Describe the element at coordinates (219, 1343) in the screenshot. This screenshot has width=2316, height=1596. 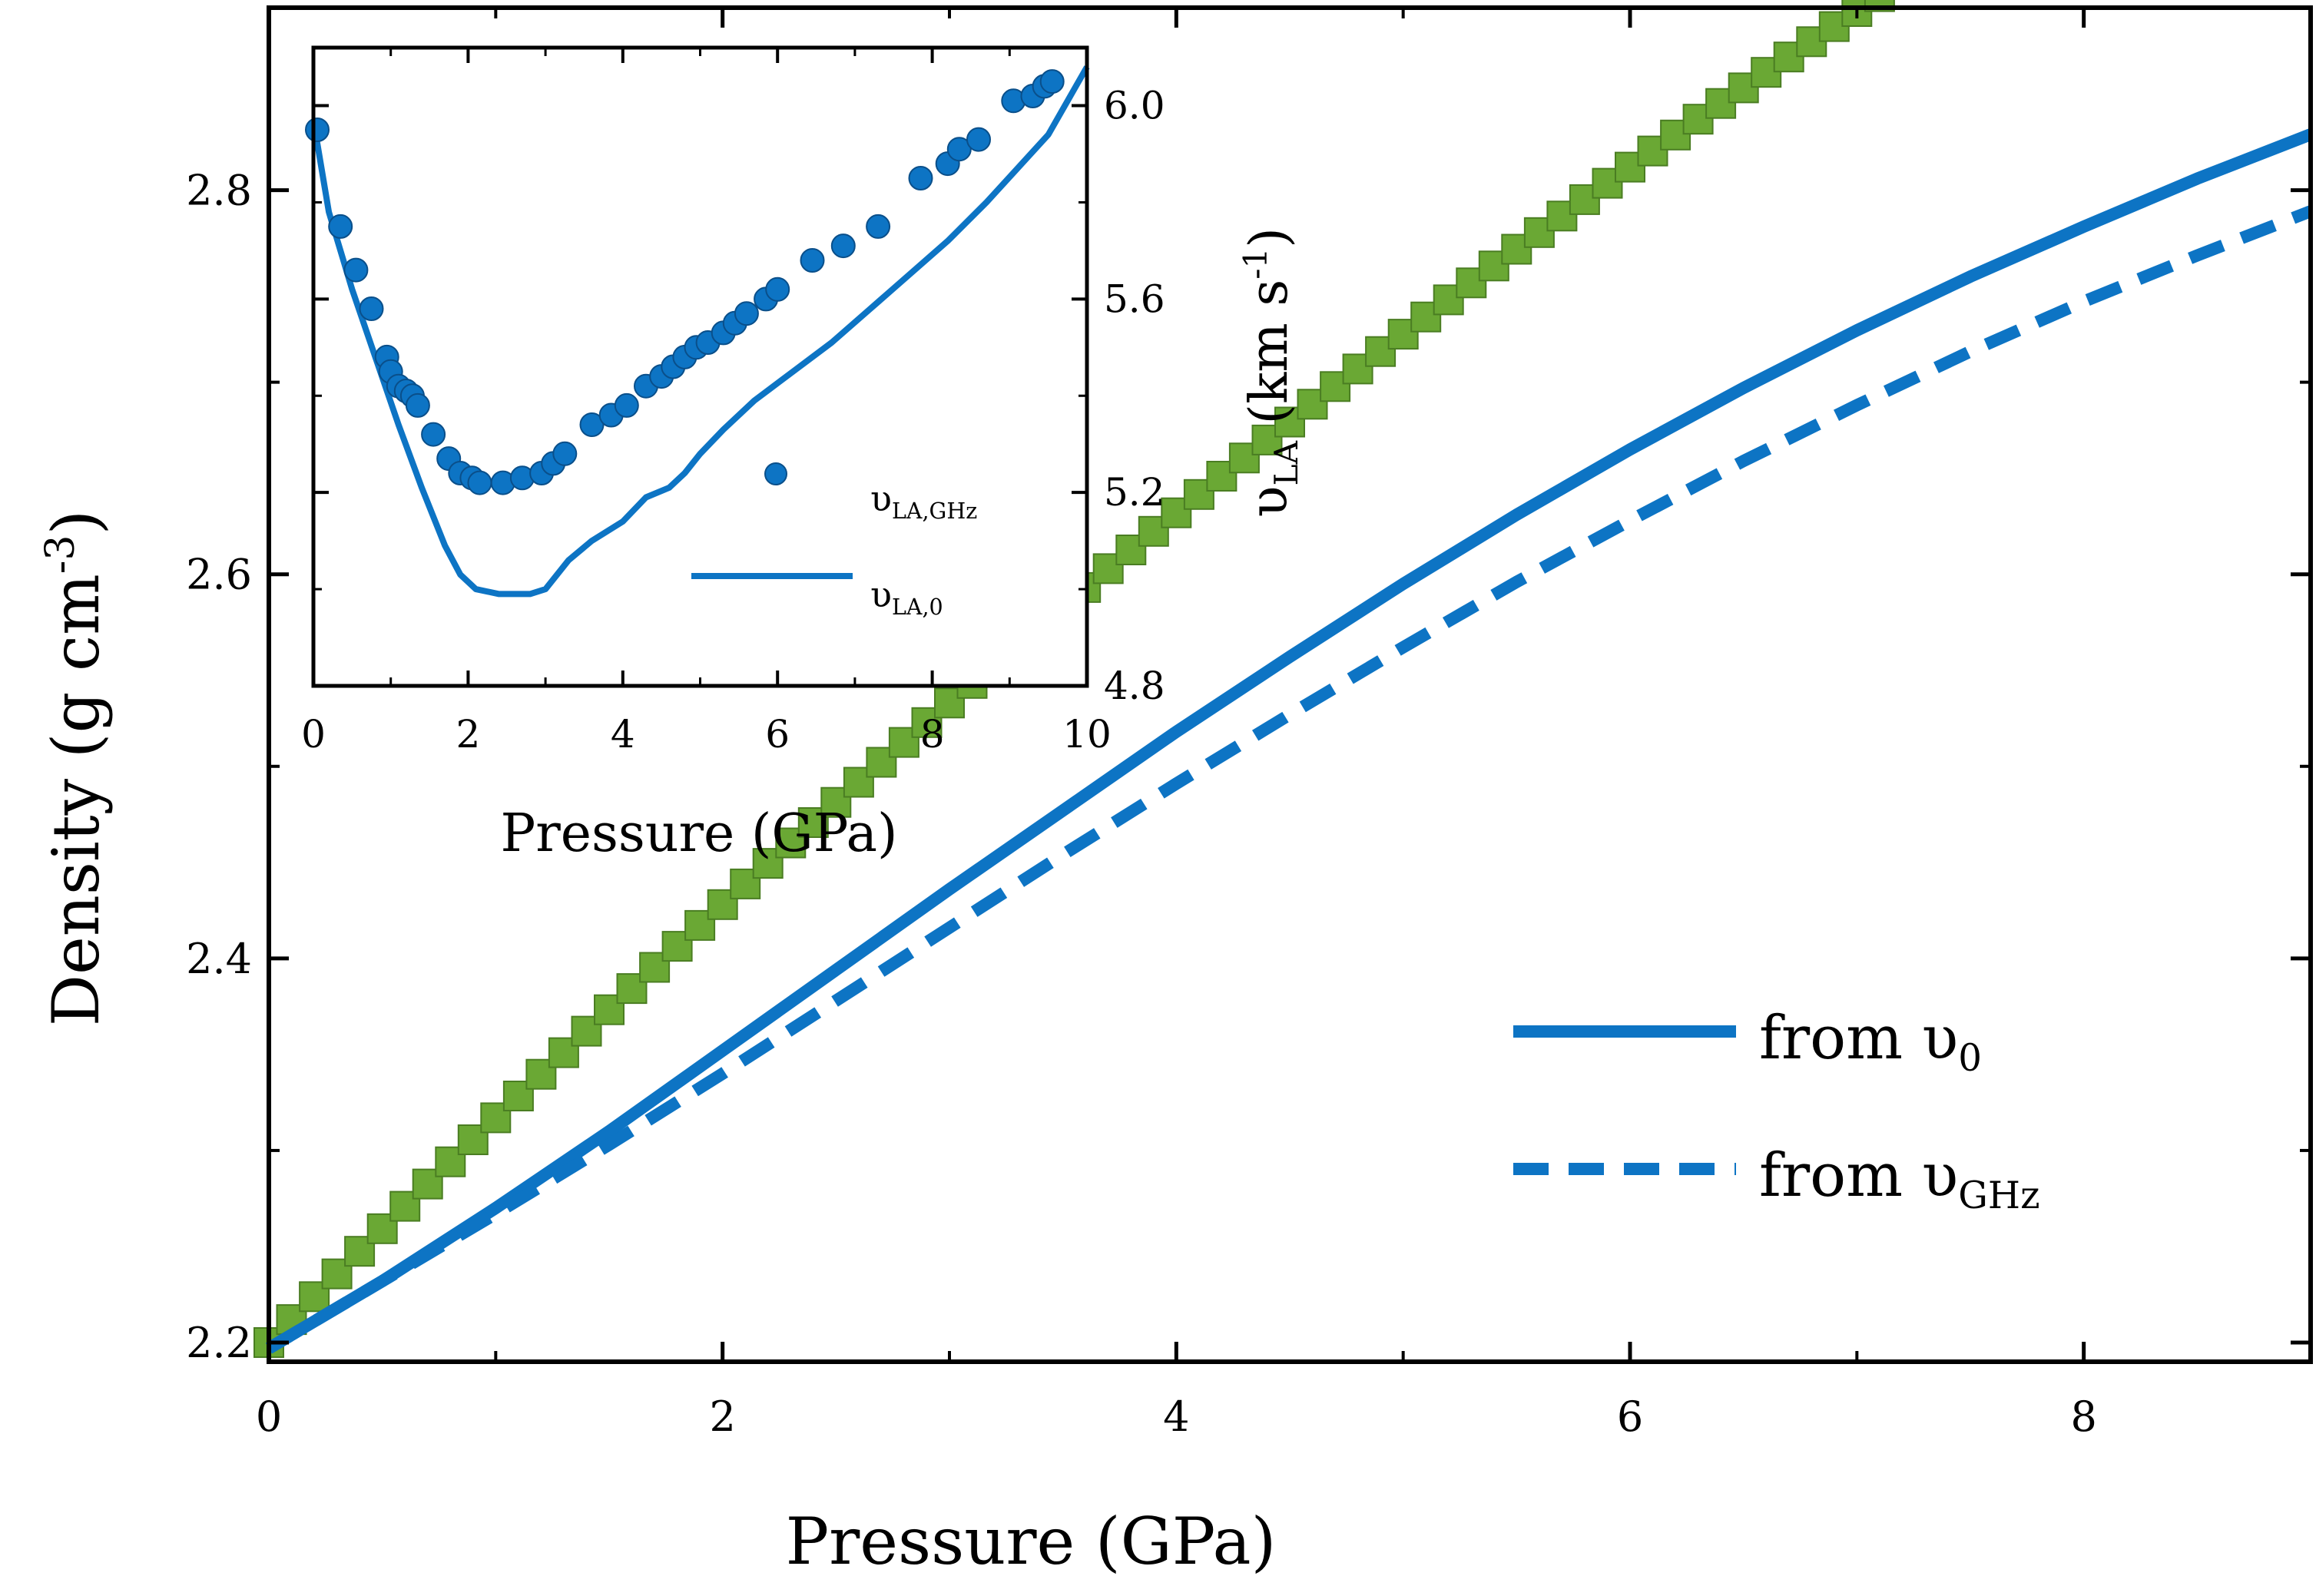
I see `y-tick-label: 2.2` at that location.